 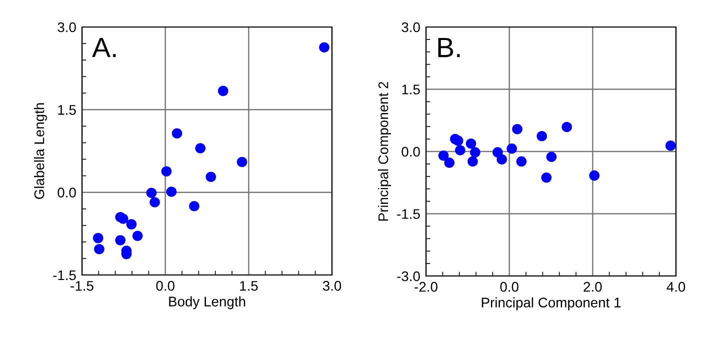 What do you see at coordinates (207, 303) in the screenshot?
I see `x-axis-title: Body Length` at bounding box center [207, 303].